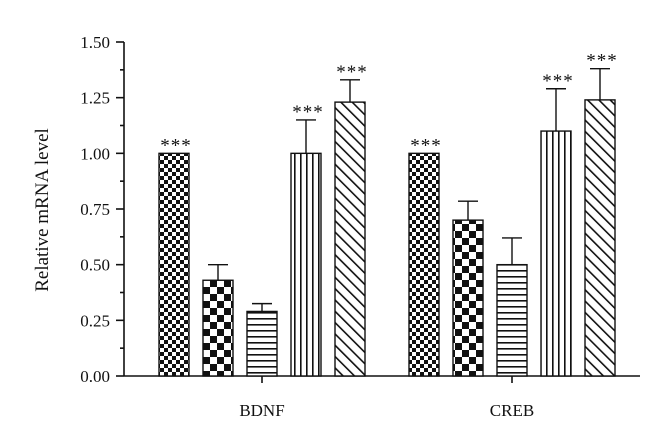 The width and height of the screenshot is (660, 446). Describe the element at coordinates (95, 320) in the screenshot. I see `y-tick-label: 0.25` at that location.